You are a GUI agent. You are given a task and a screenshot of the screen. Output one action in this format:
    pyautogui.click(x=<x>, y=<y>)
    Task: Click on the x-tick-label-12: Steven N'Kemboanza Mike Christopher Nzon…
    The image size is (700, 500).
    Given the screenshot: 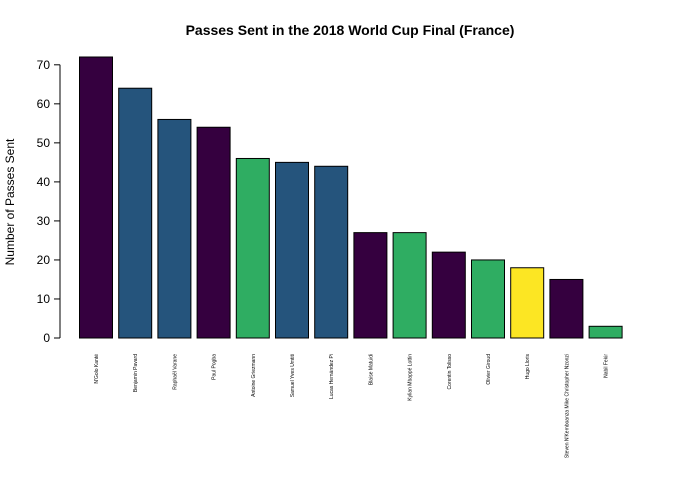 What is the action you would take?
    pyautogui.click(x=567, y=406)
    